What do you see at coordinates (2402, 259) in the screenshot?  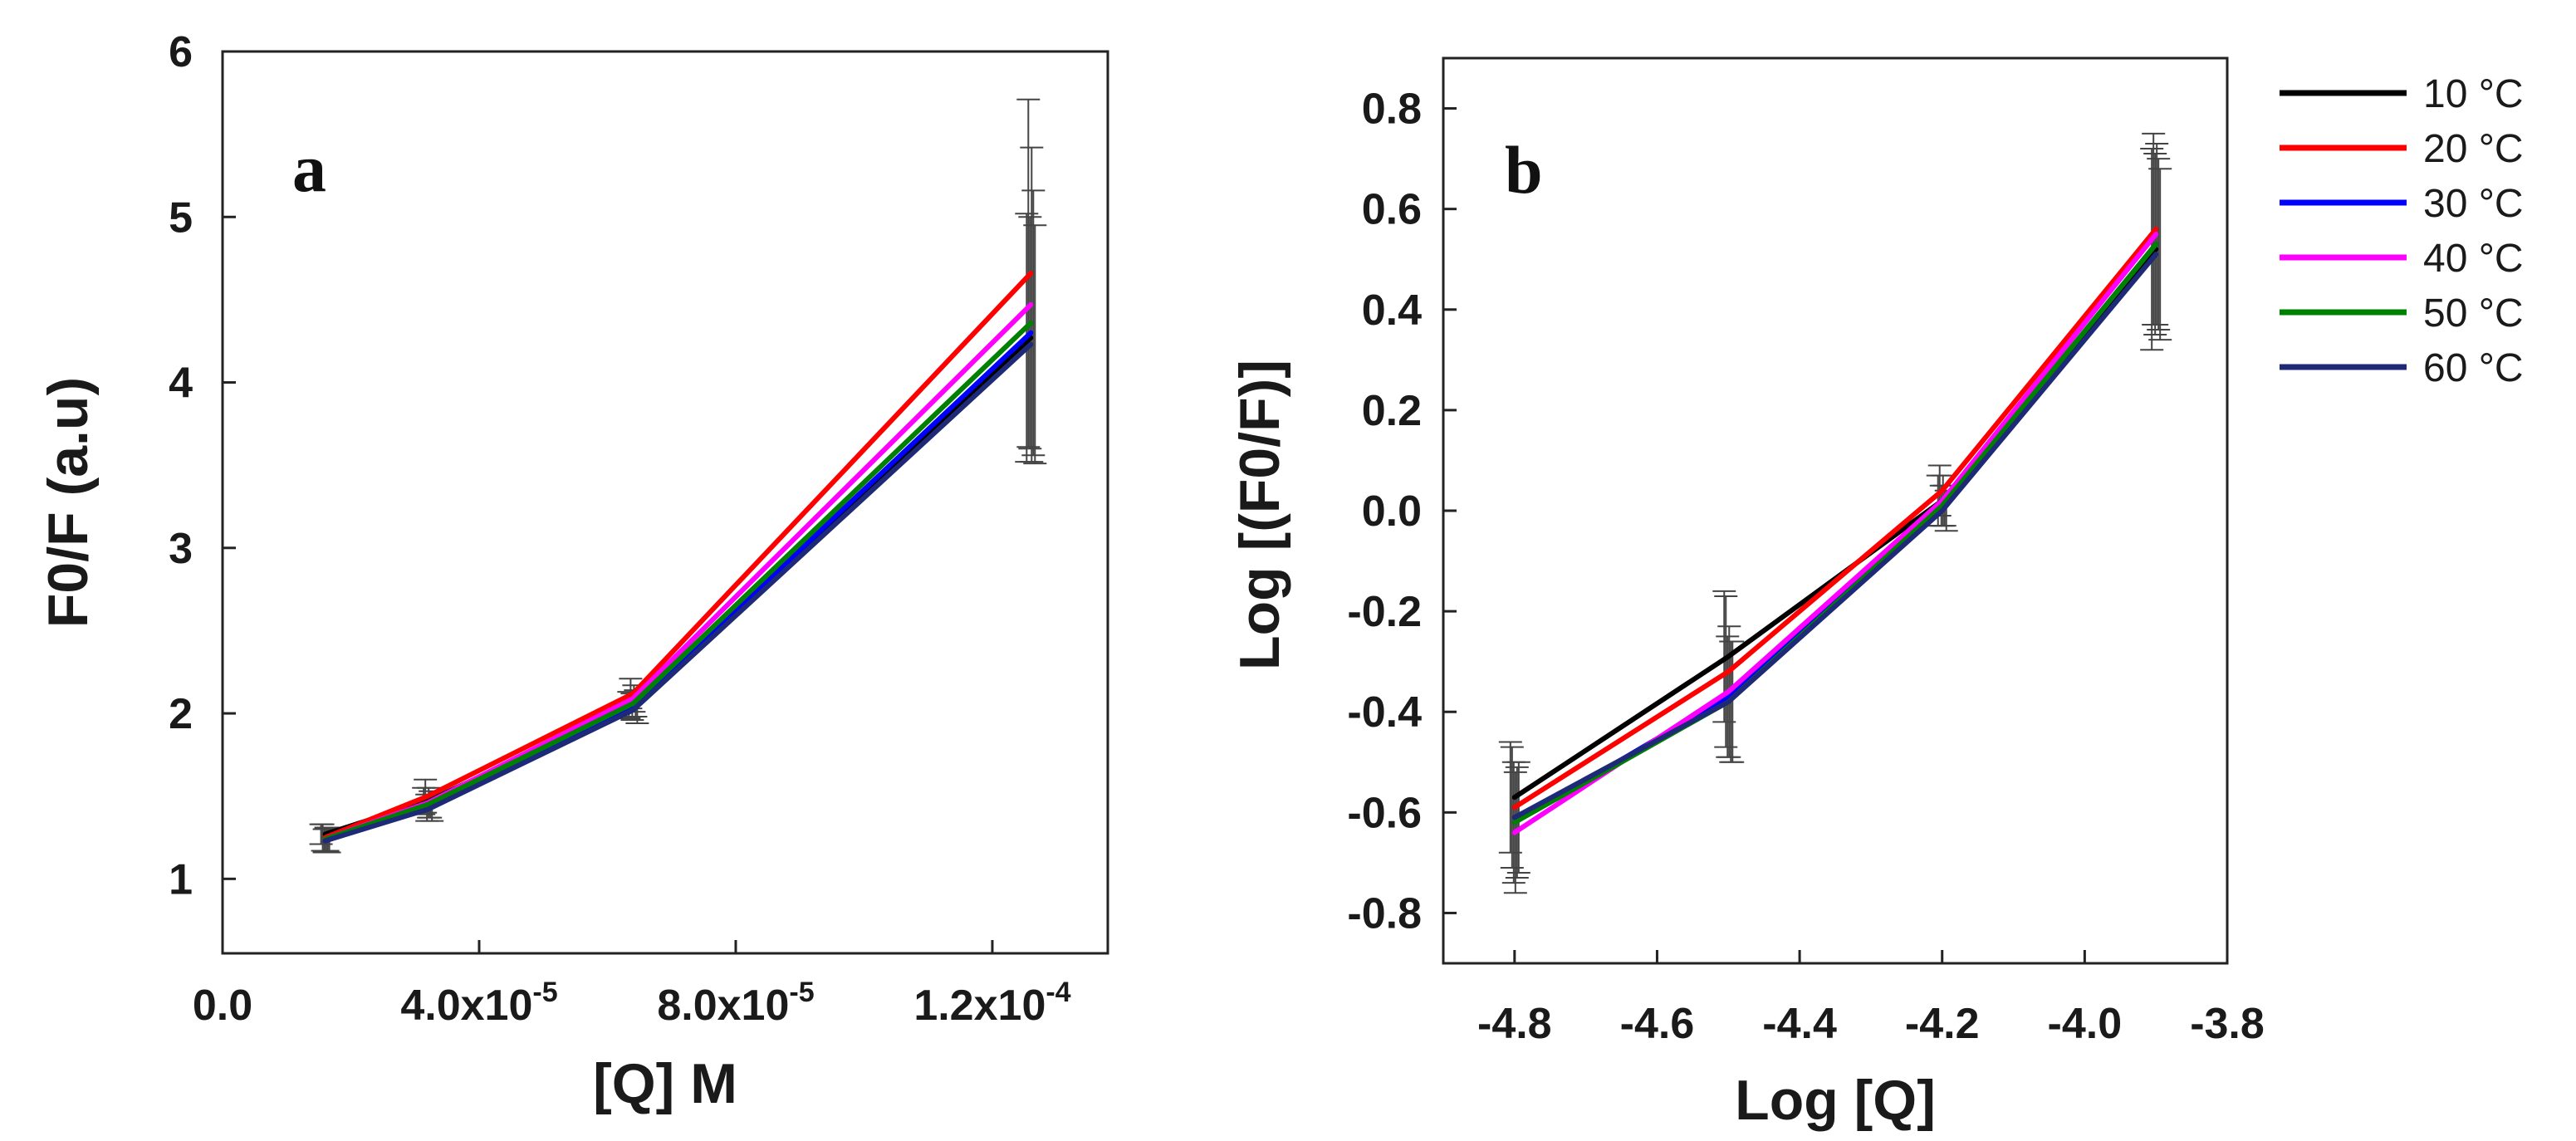 I see `legend-entry-40c: 40 °C` at bounding box center [2402, 259].